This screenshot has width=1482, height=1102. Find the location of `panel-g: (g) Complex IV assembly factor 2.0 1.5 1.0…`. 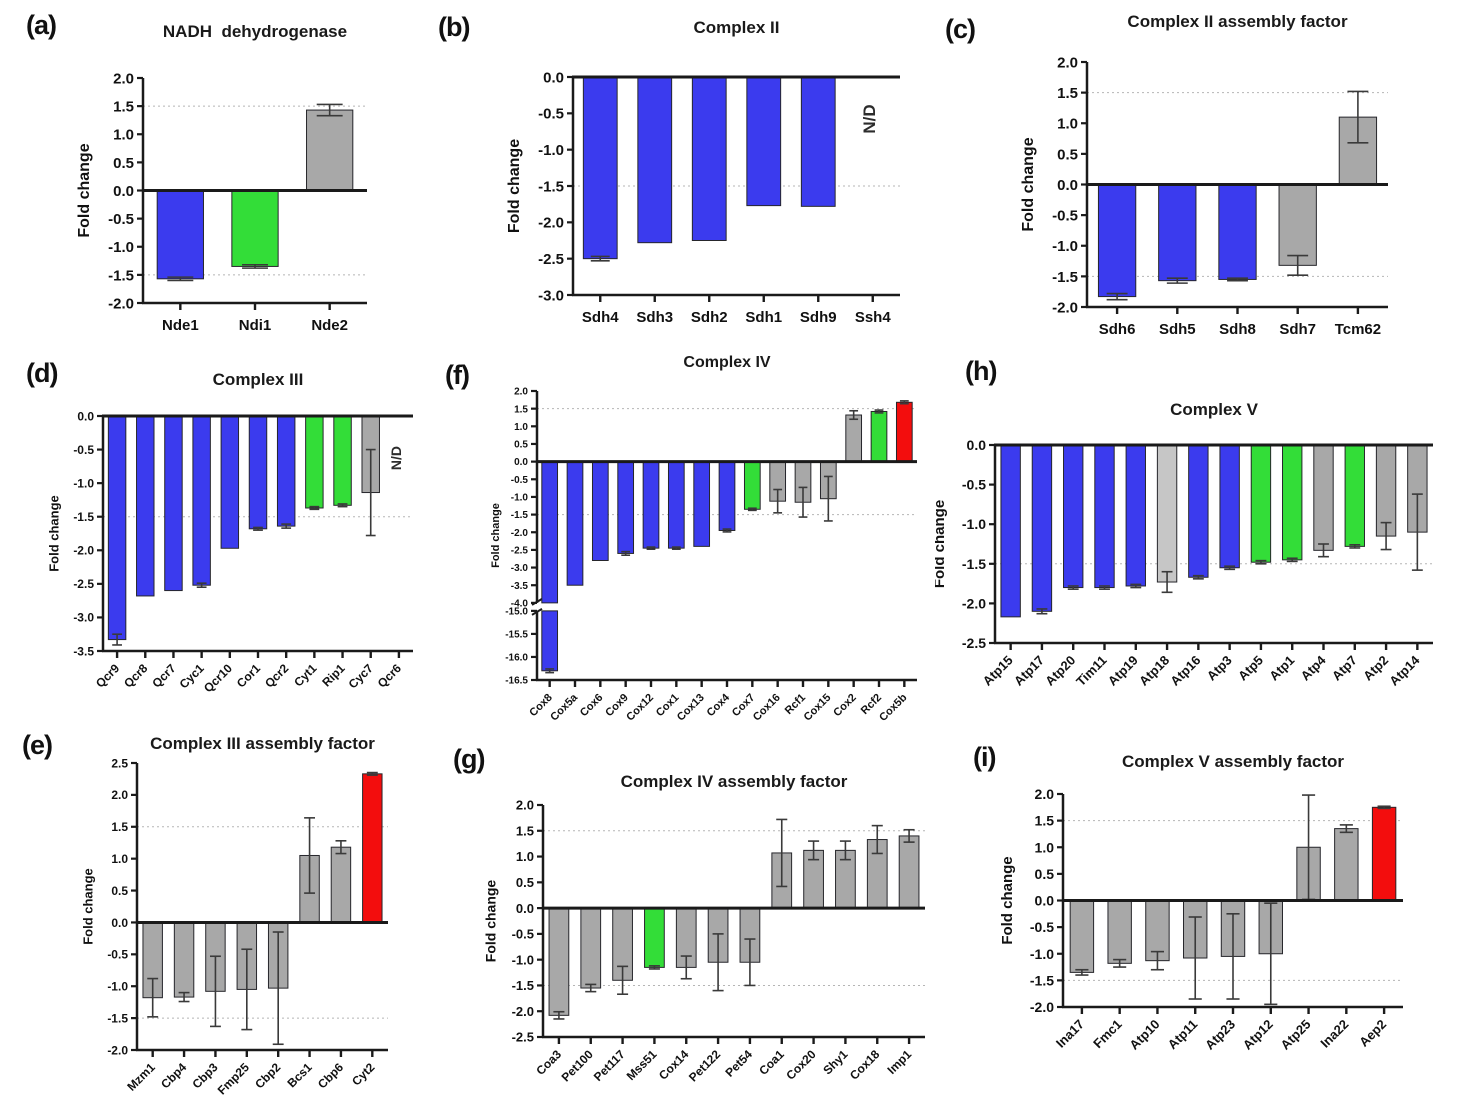

panel-g: (g) Complex IV assembly factor 2.0 1.5 1.0… is located at coordinates (680, 916).